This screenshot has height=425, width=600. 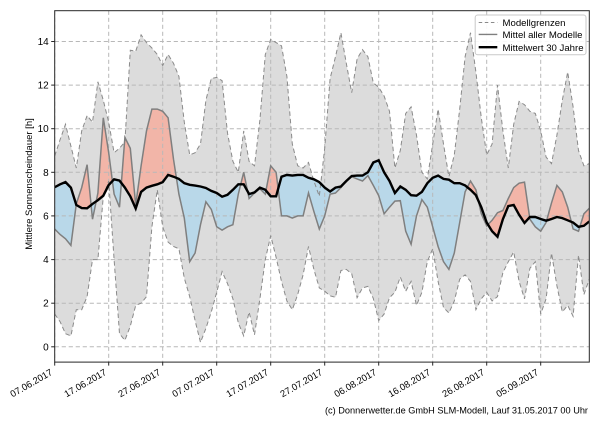 I want to click on svg-text: 4, so click(x=46, y=260).